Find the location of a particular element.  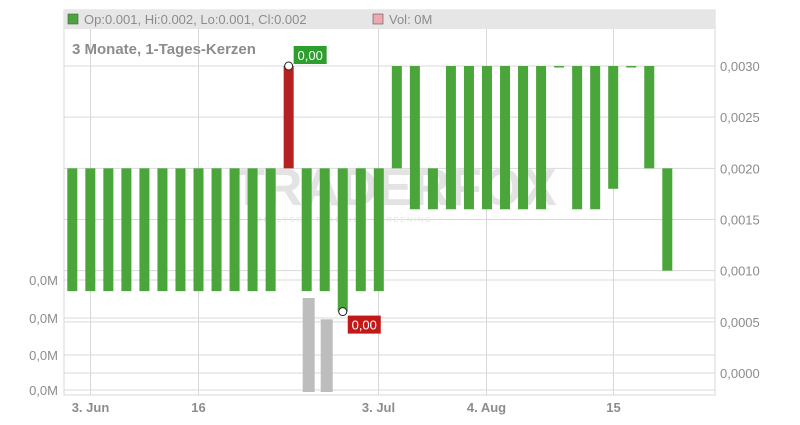

high-marker is located at coordinates (289, 66).